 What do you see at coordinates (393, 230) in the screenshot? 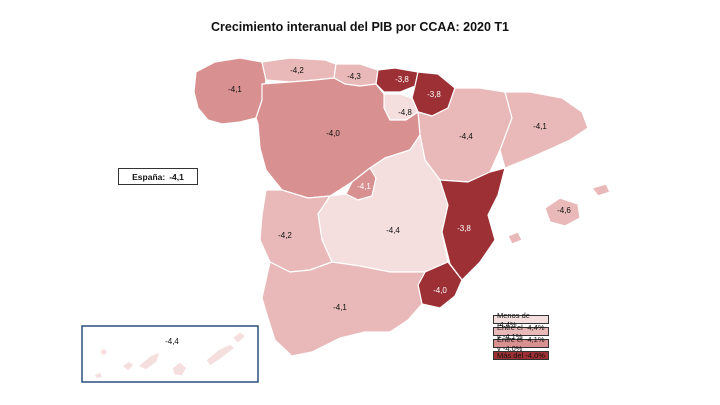
I see `label-castilla-la-mancha: -4,4` at bounding box center [393, 230].